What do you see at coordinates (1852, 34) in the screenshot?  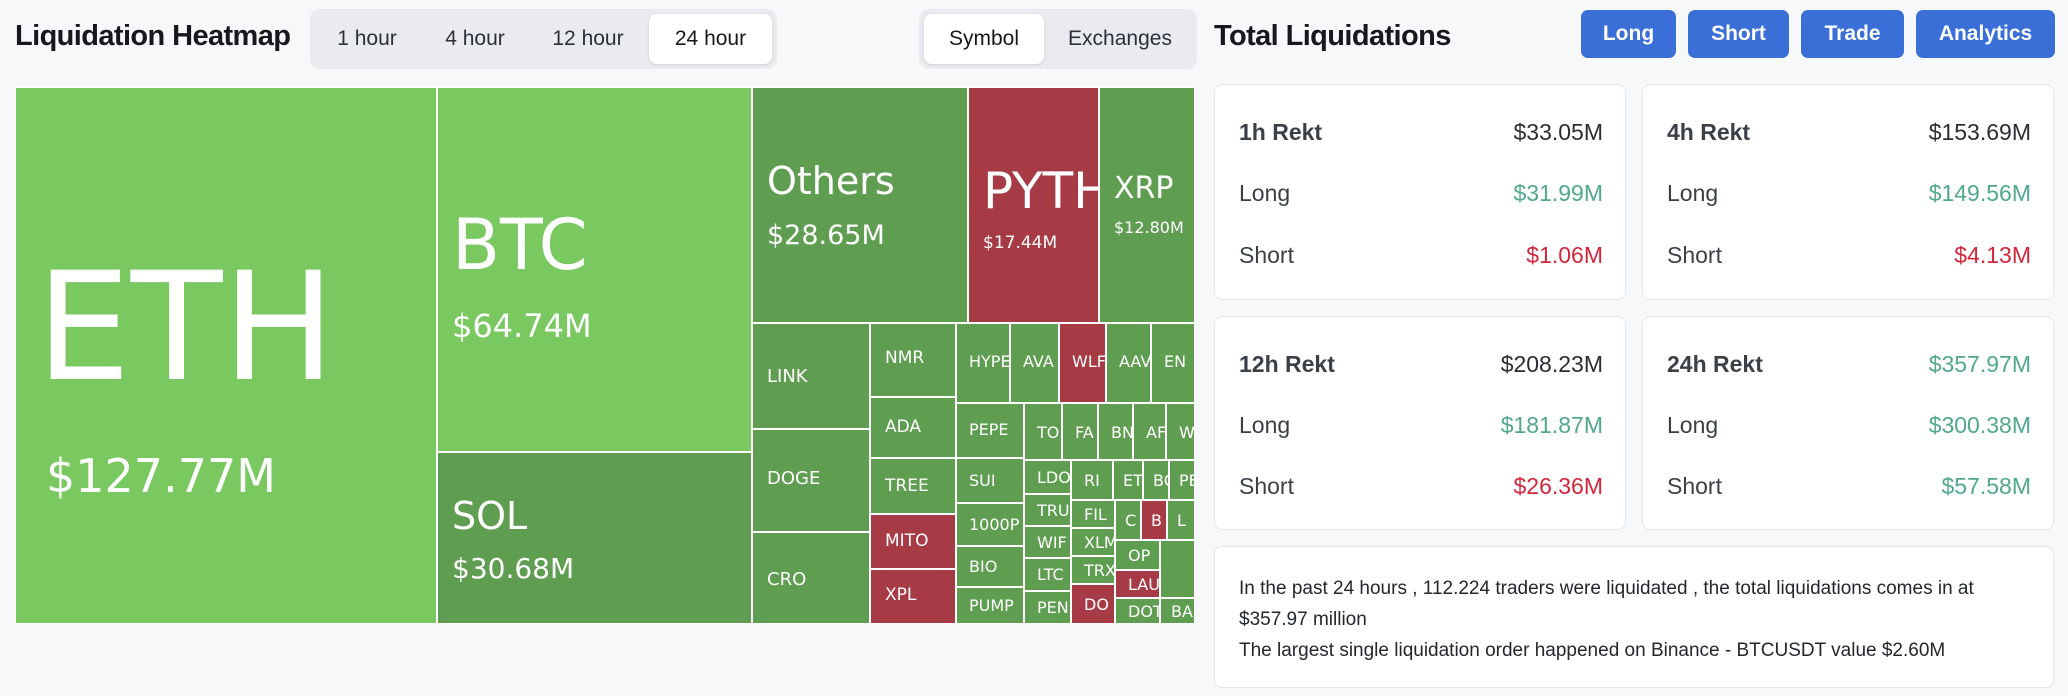 I see `trade-button: Trade` at bounding box center [1852, 34].